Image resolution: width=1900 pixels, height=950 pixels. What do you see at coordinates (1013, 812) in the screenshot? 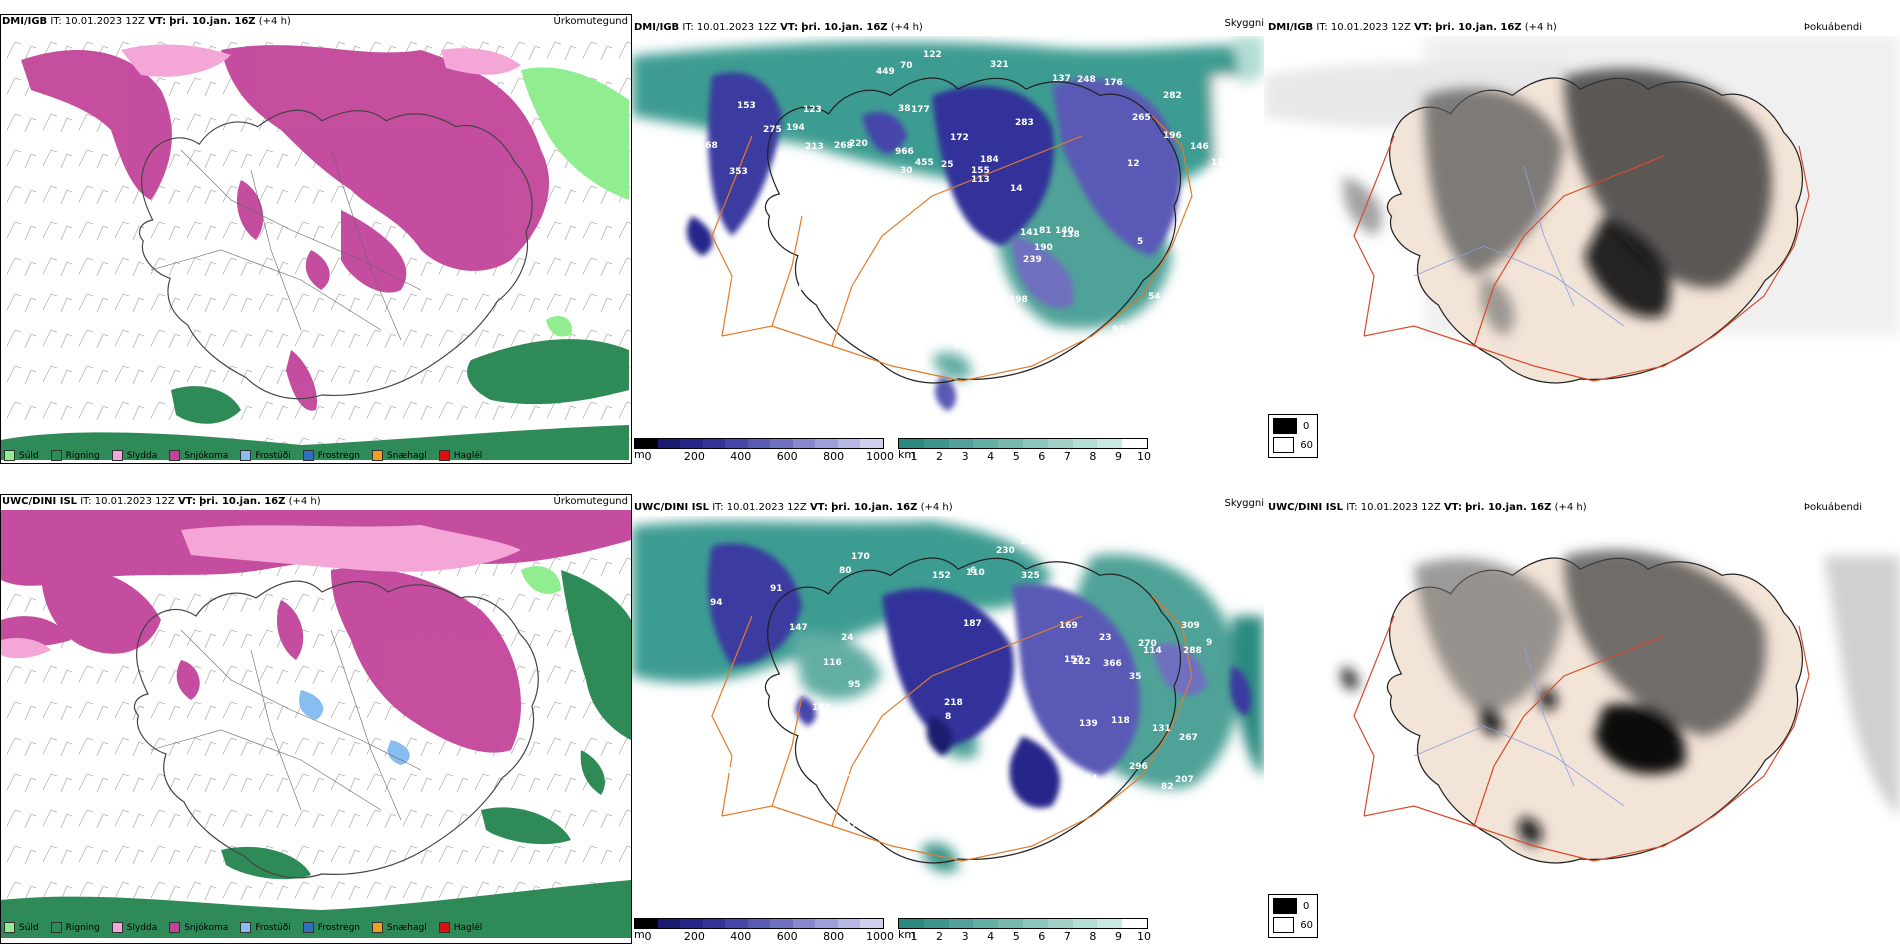
I see `value-label: 192` at bounding box center [1013, 812].